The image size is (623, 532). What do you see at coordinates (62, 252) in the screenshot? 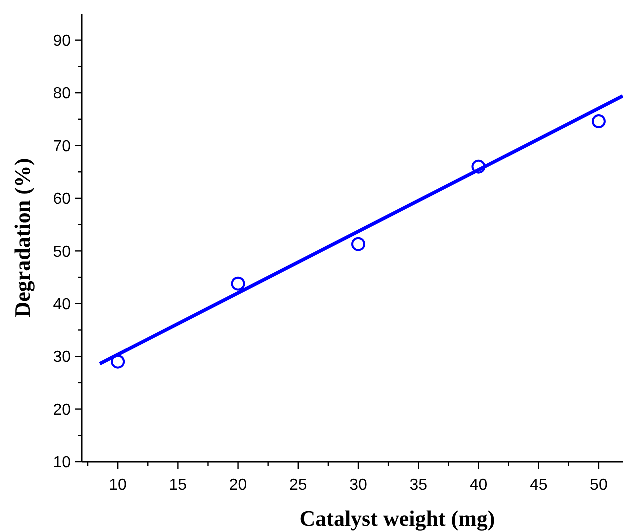
I see `y-tick-label: 50` at bounding box center [62, 252].